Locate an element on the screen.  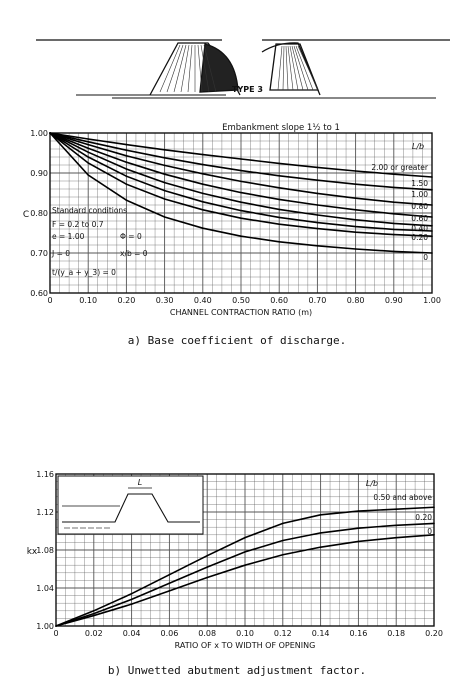
y-tick-label: 0.60 is located at coordinates (39, 293).